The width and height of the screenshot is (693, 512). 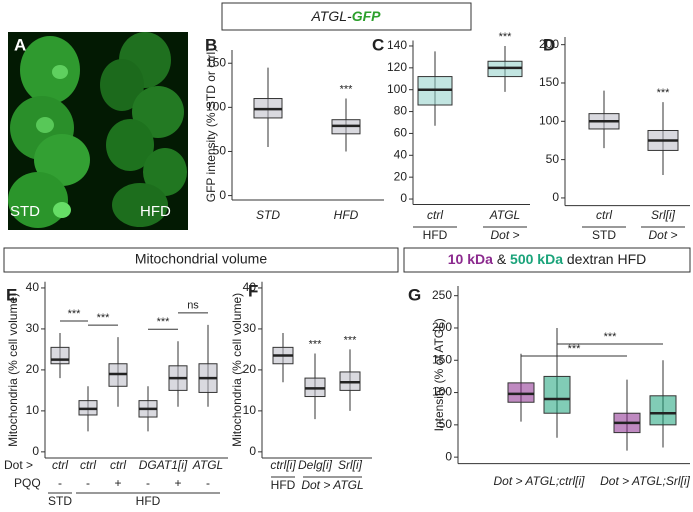 What do you see at coordinates (18, 465) in the screenshot?
I see `row-prefix: Dot >` at bounding box center [18, 465].